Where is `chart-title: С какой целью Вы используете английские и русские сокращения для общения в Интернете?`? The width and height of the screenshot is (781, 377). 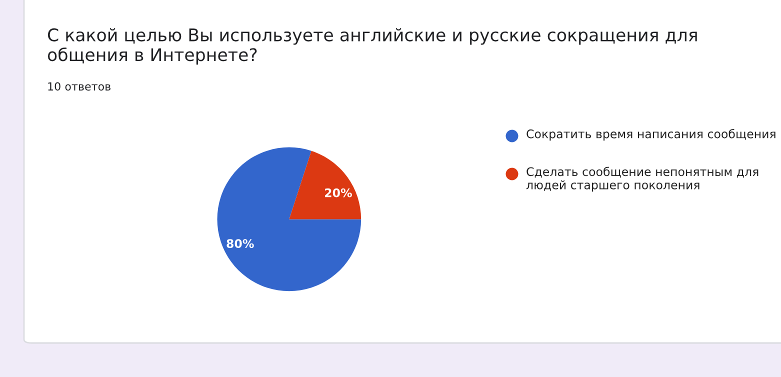
chart-title: С какой целью Вы используете английские и русские сокращения для общения в Интернете? is located at coordinates (372, 46).